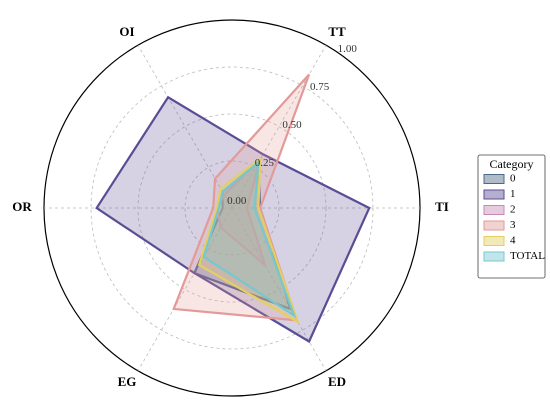  I want to click on radial-tick-label: 0.25, so click(265, 163).